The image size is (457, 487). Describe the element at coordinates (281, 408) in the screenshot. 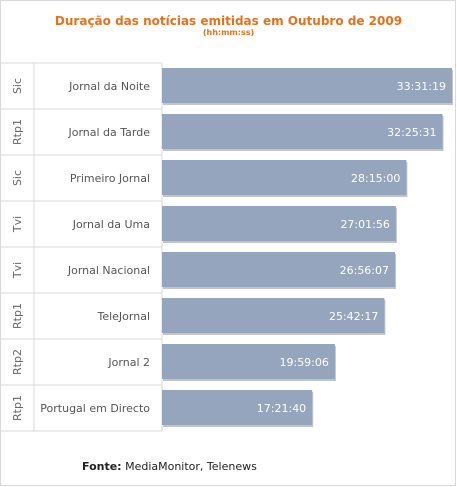

I see `bar-value-label: 17:21:40` at that location.